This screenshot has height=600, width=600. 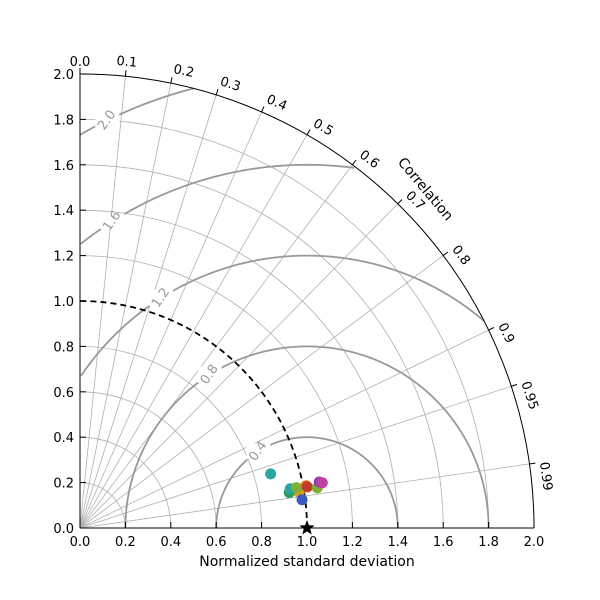 I want to click on y-tick-label: 1.4, so click(x=63, y=211).